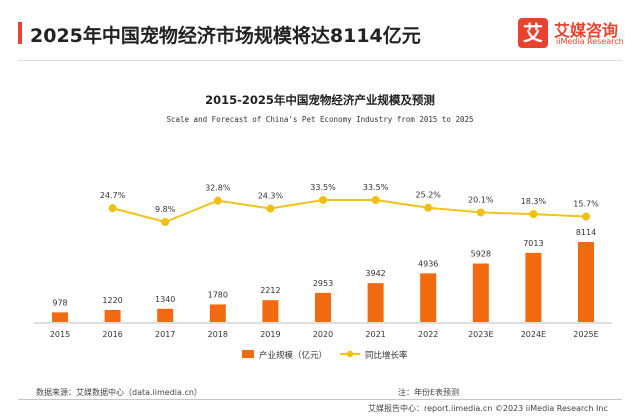 The height and width of the screenshot is (416, 640). I want to click on growth-label-2020: 33.5%, so click(323, 187).